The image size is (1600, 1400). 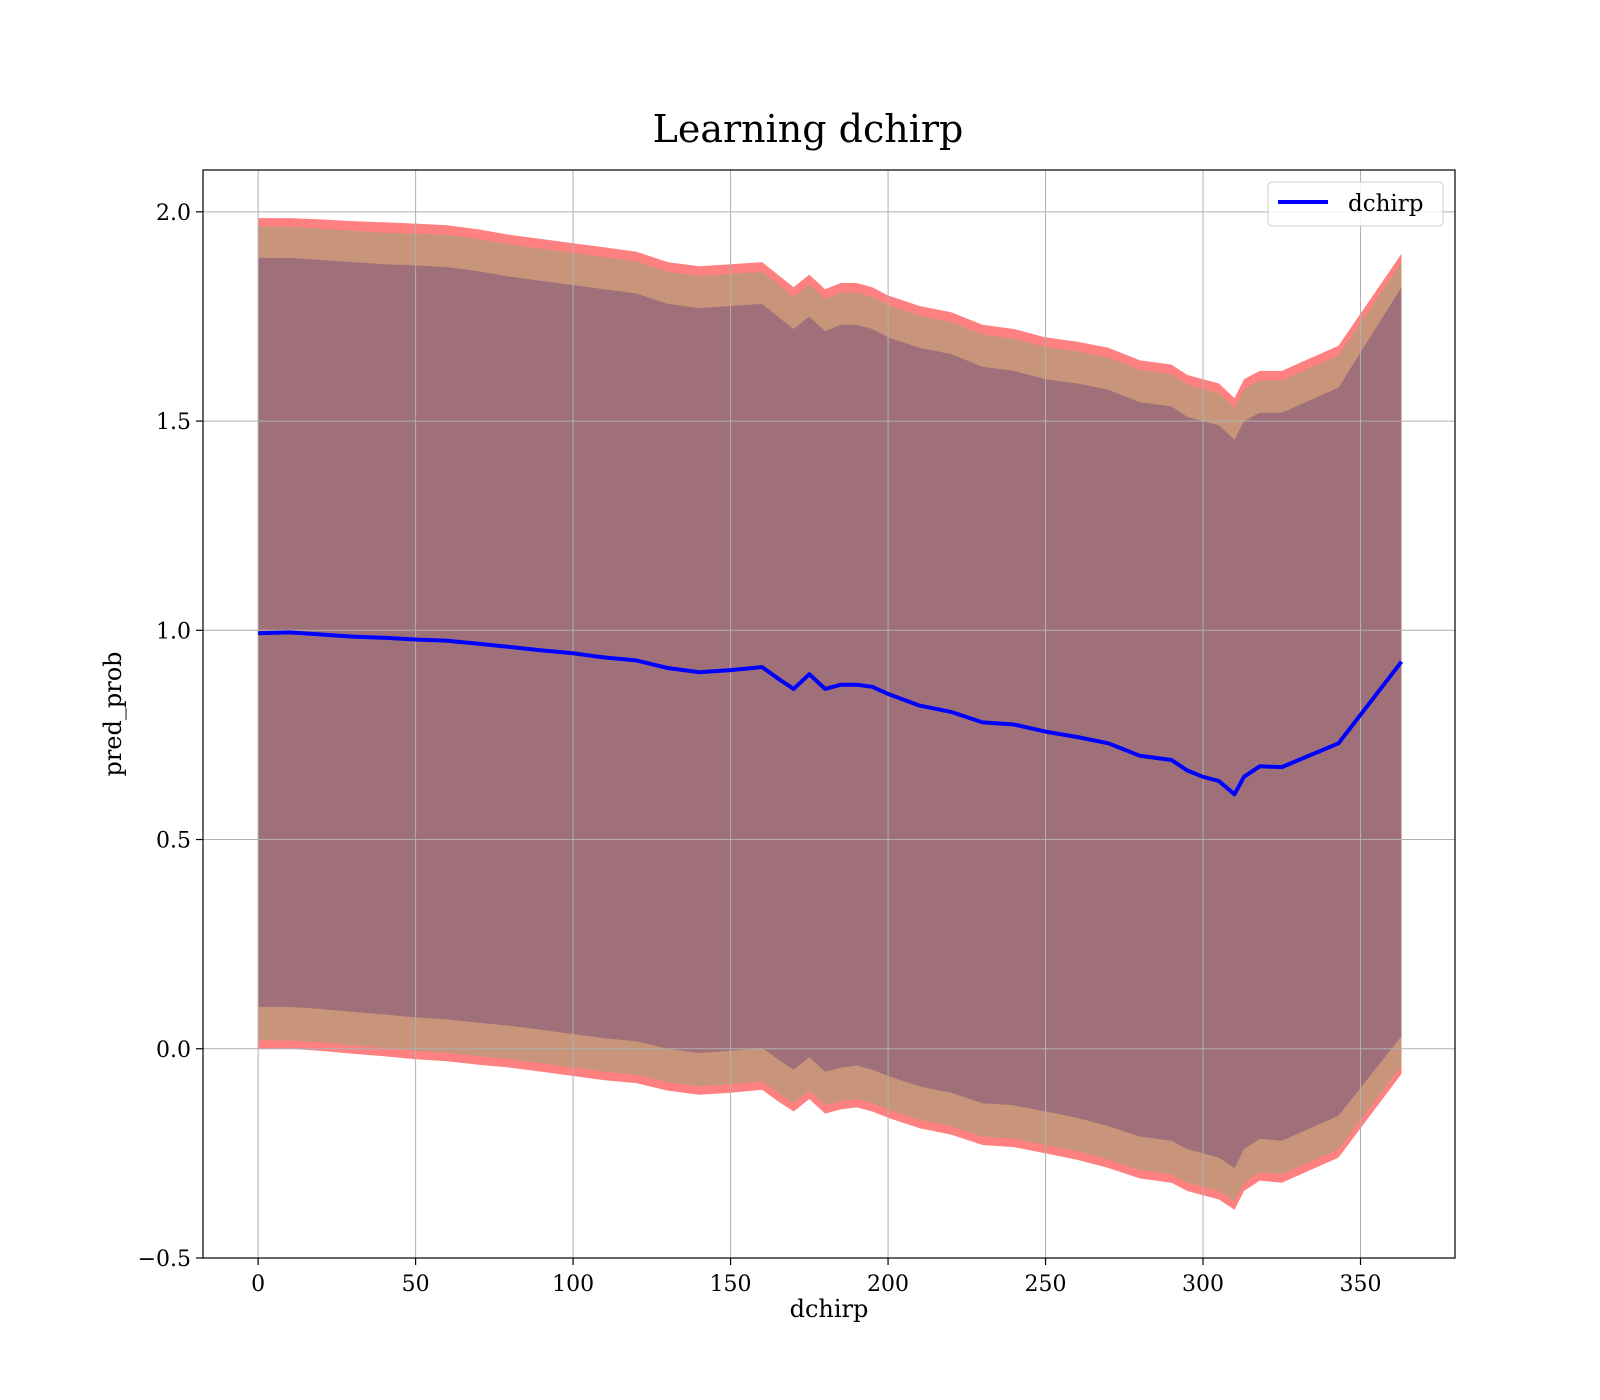 I want to click on y-tick-label-0: −0.5, so click(x=164, y=1259).